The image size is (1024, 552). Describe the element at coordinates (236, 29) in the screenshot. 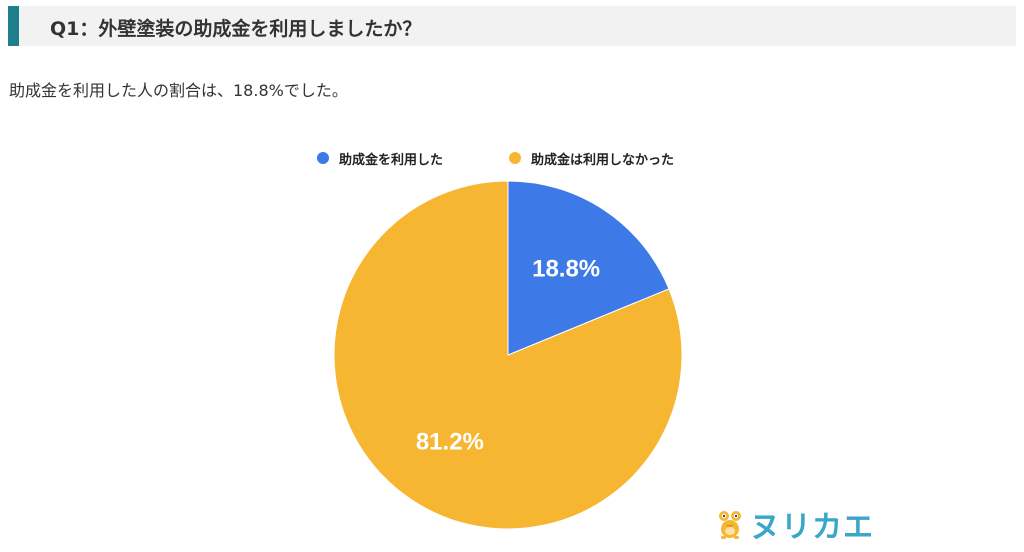

I see `question-title: Q1：外壁塗装の助成金を利用しましたか？` at that location.